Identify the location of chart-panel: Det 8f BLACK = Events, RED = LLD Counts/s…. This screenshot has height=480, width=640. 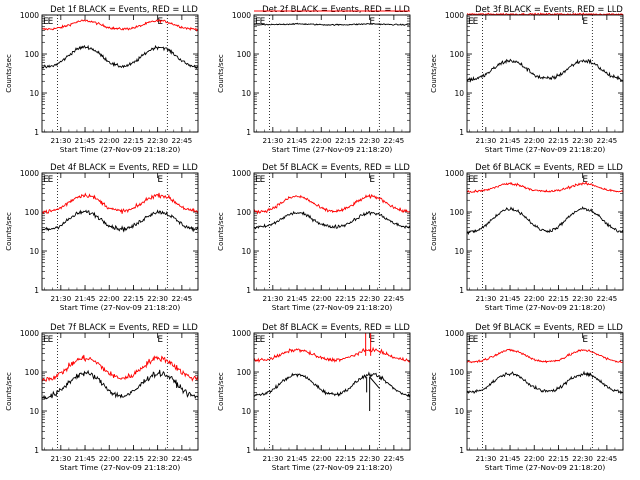
(314, 397).